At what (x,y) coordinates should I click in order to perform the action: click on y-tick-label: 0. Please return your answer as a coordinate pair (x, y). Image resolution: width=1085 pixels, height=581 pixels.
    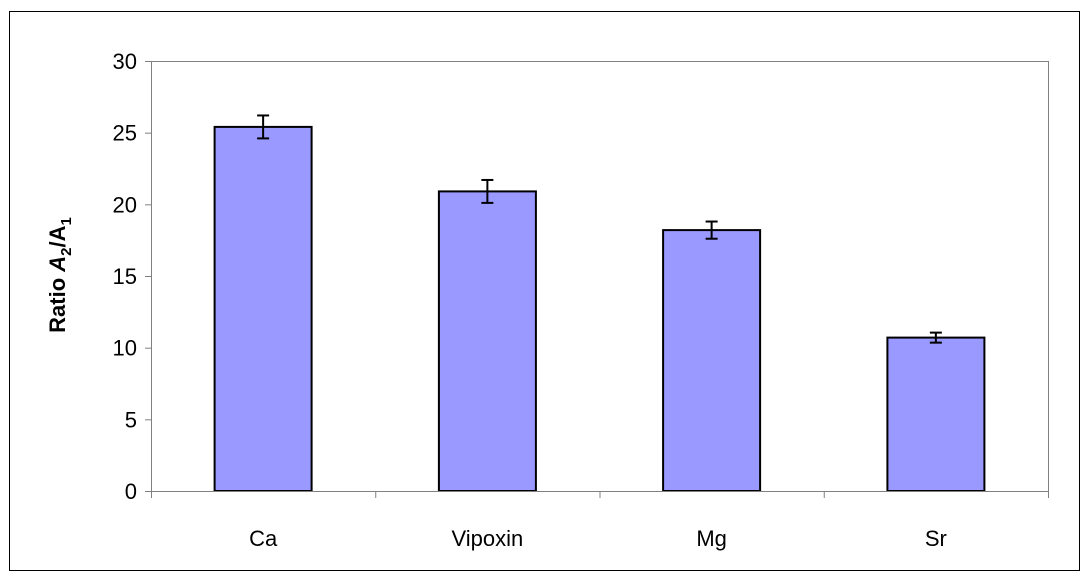
    Looking at the image, I should click on (131, 491).